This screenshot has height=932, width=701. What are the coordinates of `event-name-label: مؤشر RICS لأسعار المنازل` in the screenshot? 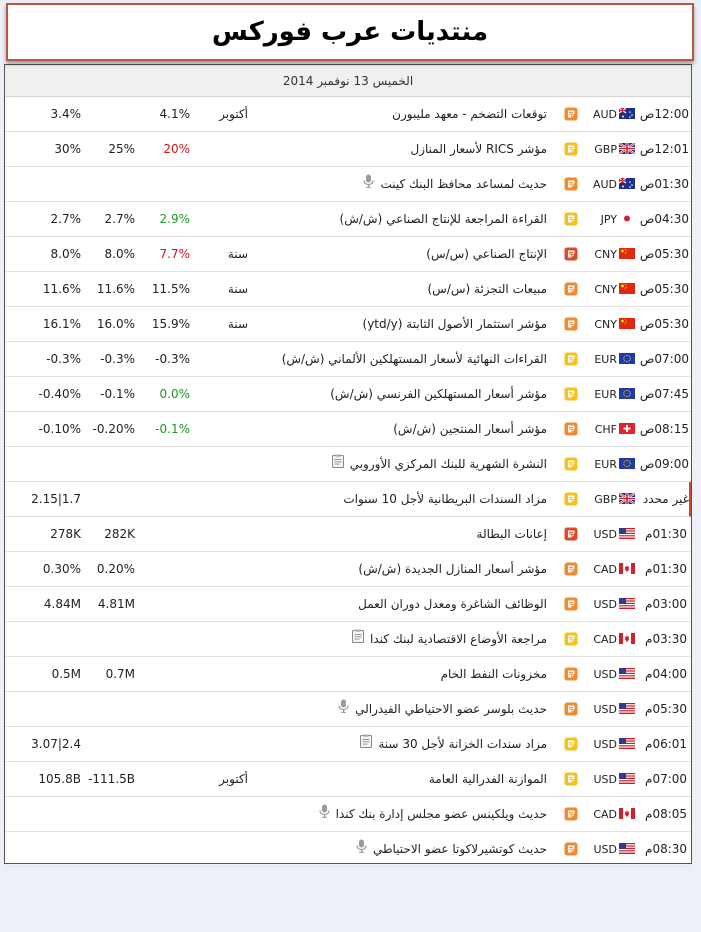 It's located at (479, 149).